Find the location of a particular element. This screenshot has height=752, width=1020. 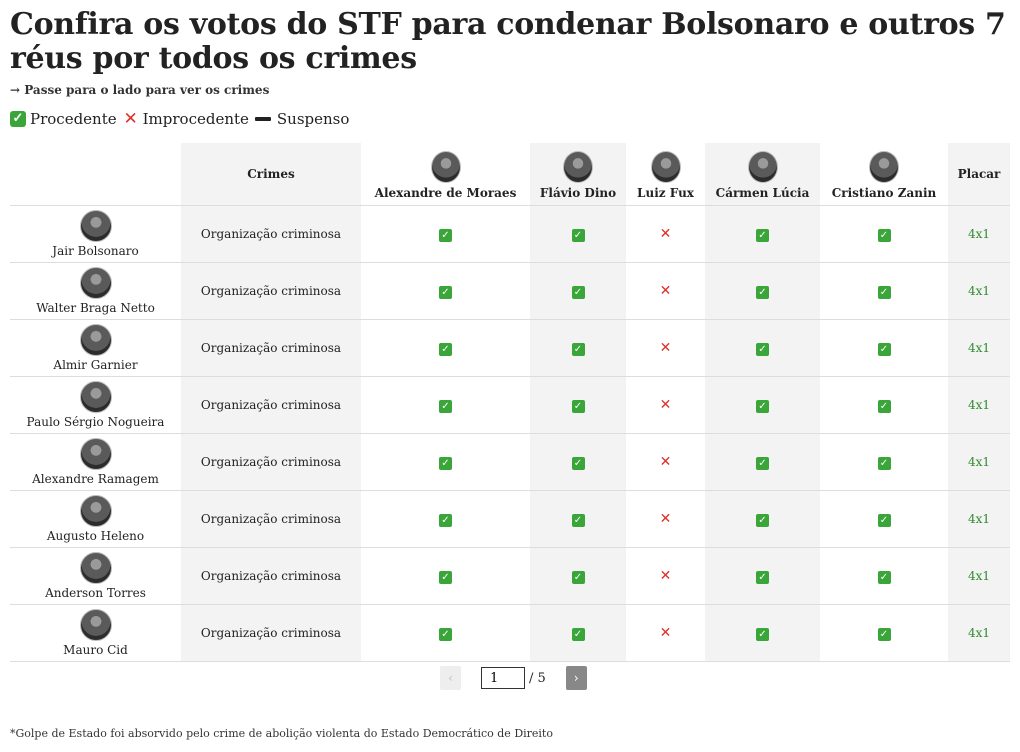

table-row: Mauro Cid Organização criminosa ✓ ✓ ✕ ✓ ✓ 4x1 is located at coordinates (510, 633).